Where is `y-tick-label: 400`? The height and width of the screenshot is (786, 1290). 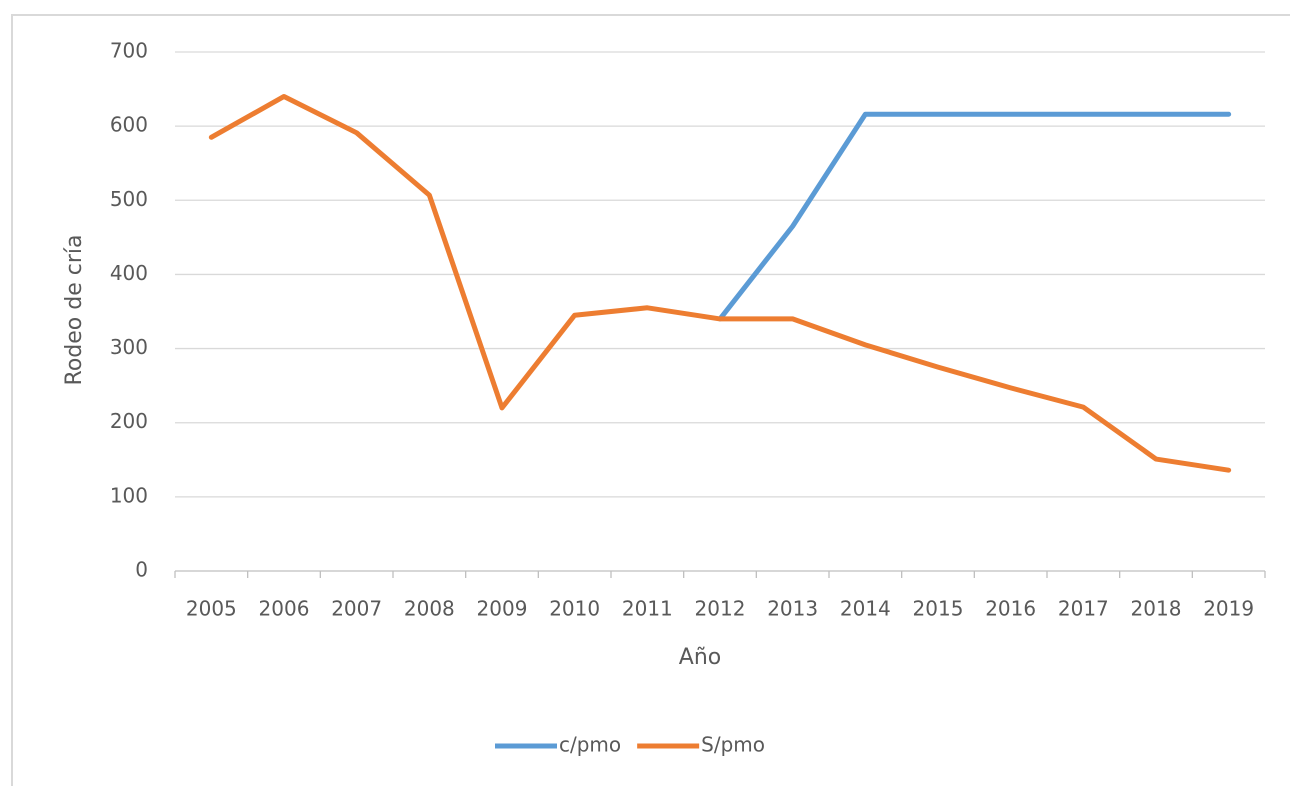 y-tick-label: 400 is located at coordinates (129, 273).